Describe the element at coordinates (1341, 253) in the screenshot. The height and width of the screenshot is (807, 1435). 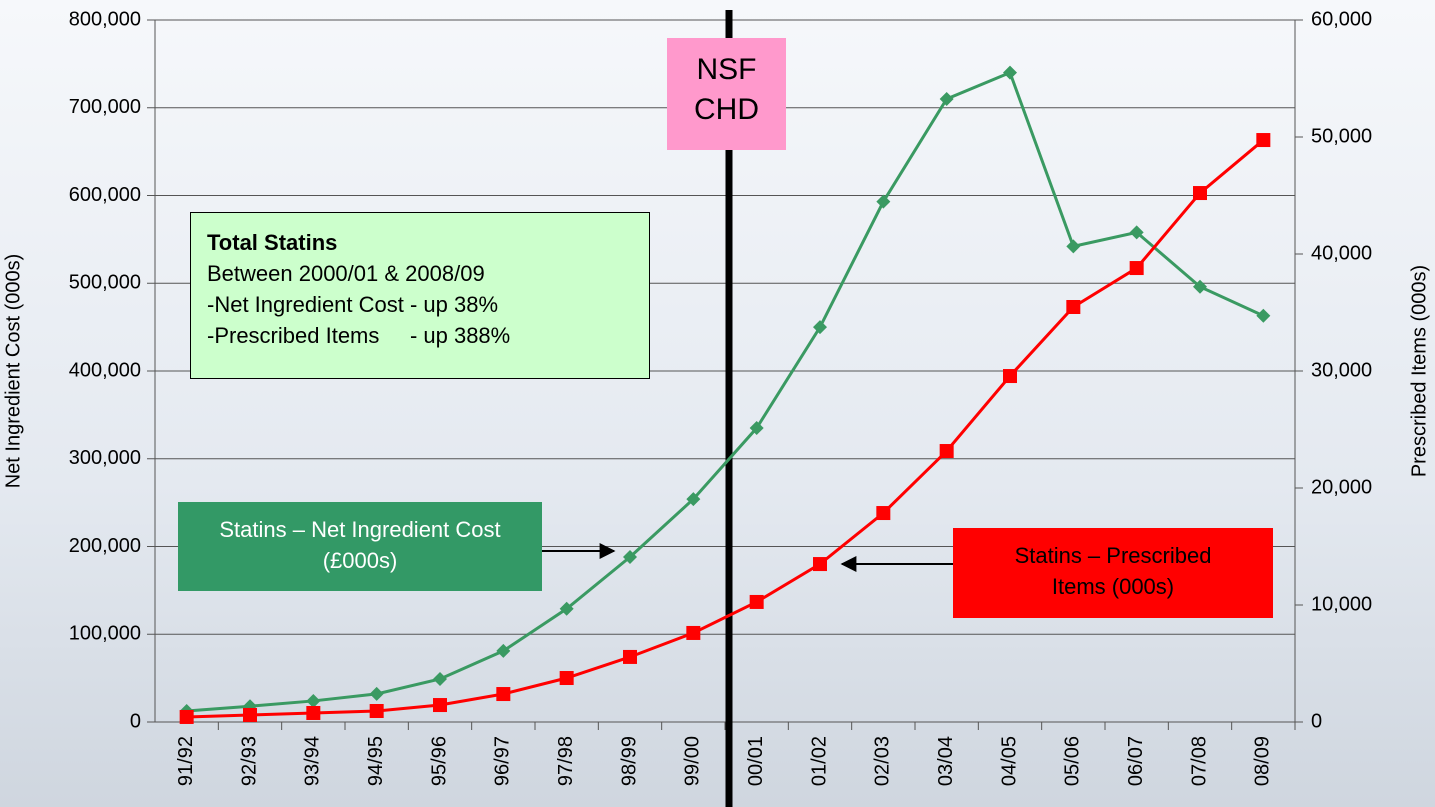
I see `y2-tick-label: 40,000` at that location.